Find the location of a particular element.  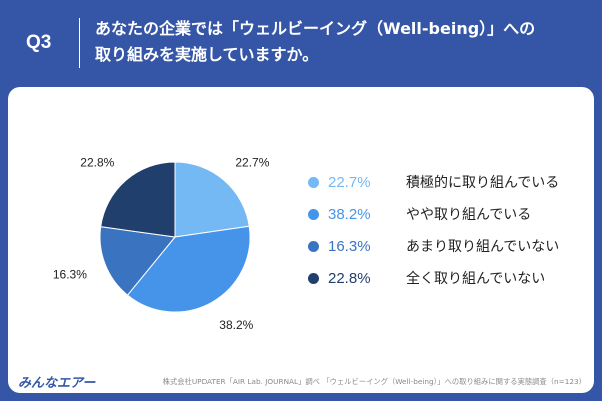

brand-logo: みんなエアー is located at coordinates (57, 383).